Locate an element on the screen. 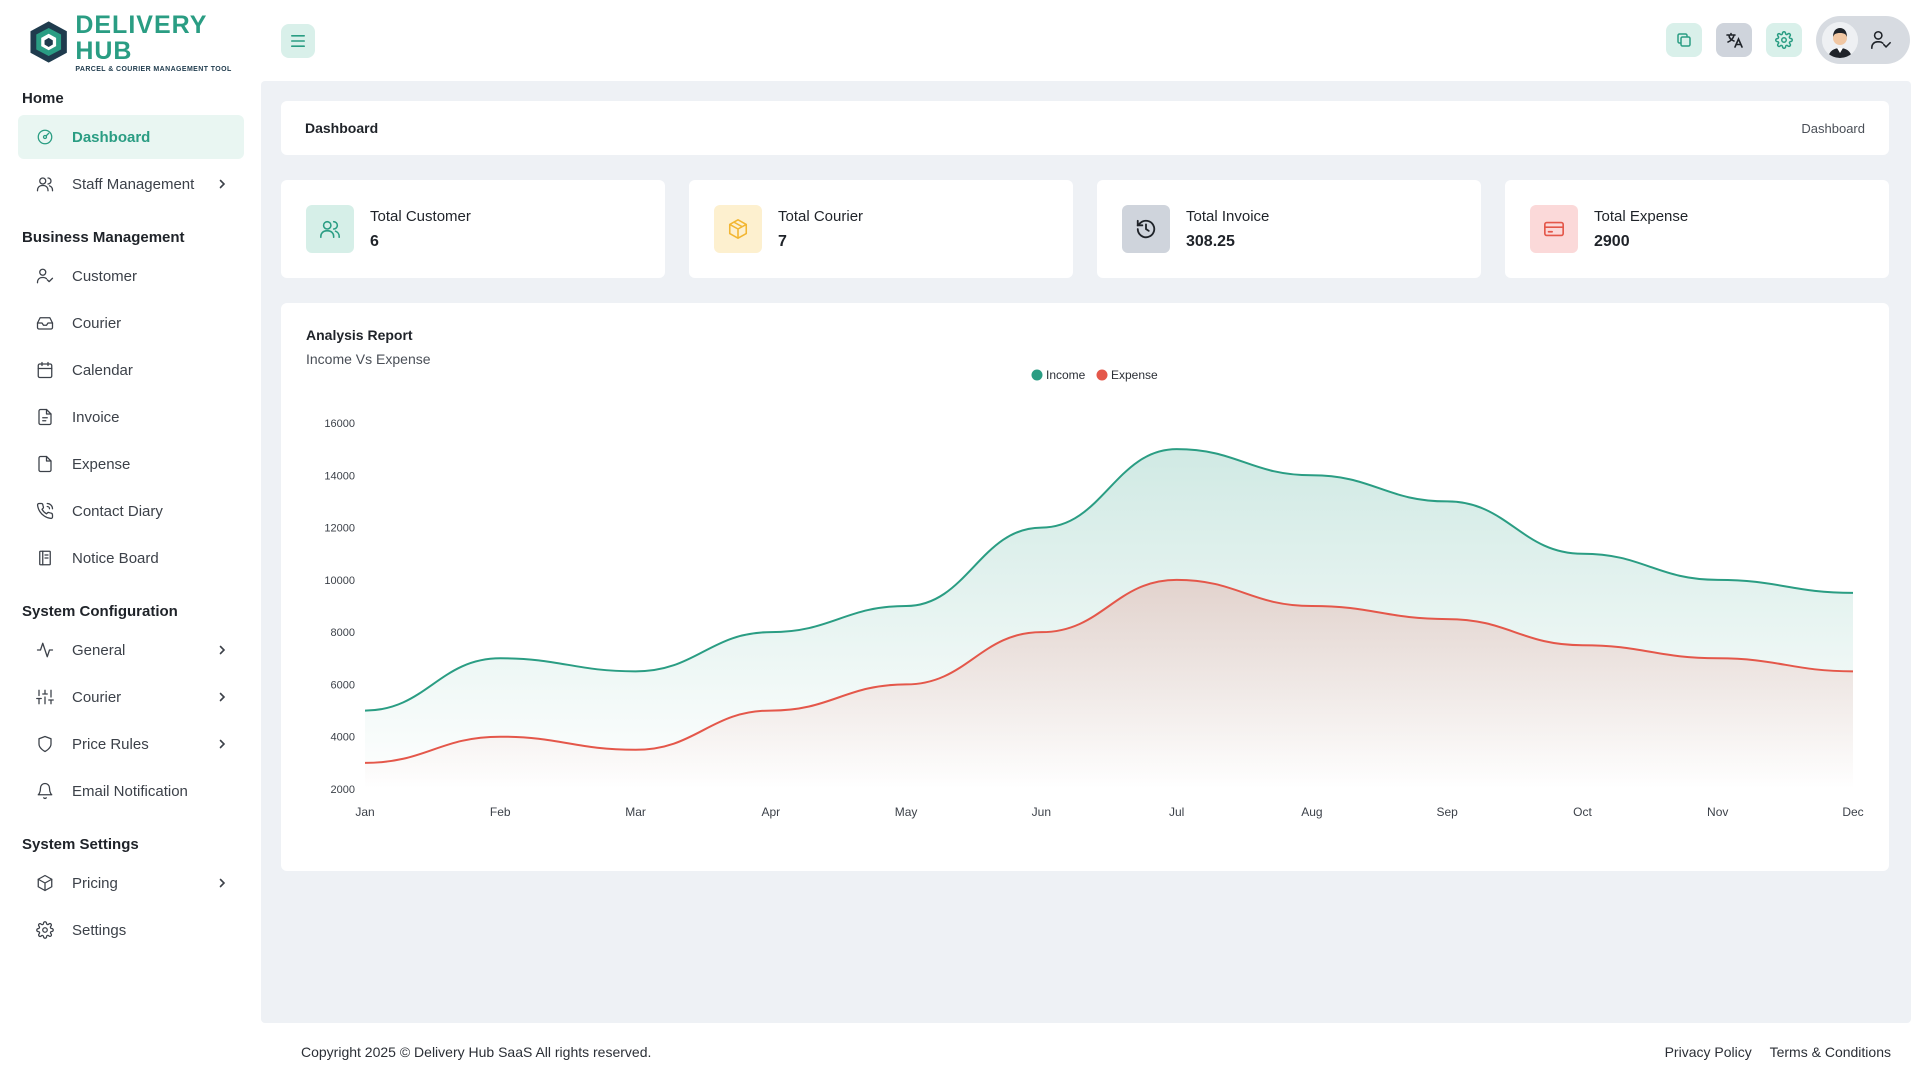 The width and height of the screenshot is (1920, 1080). history-icon is located at coordinates (1146, 229).